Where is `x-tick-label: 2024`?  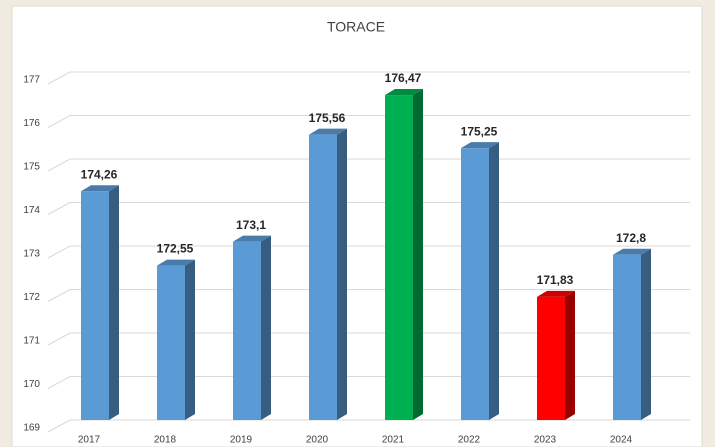
x-tick-label: 2024 is located at coordinates (621, 440).